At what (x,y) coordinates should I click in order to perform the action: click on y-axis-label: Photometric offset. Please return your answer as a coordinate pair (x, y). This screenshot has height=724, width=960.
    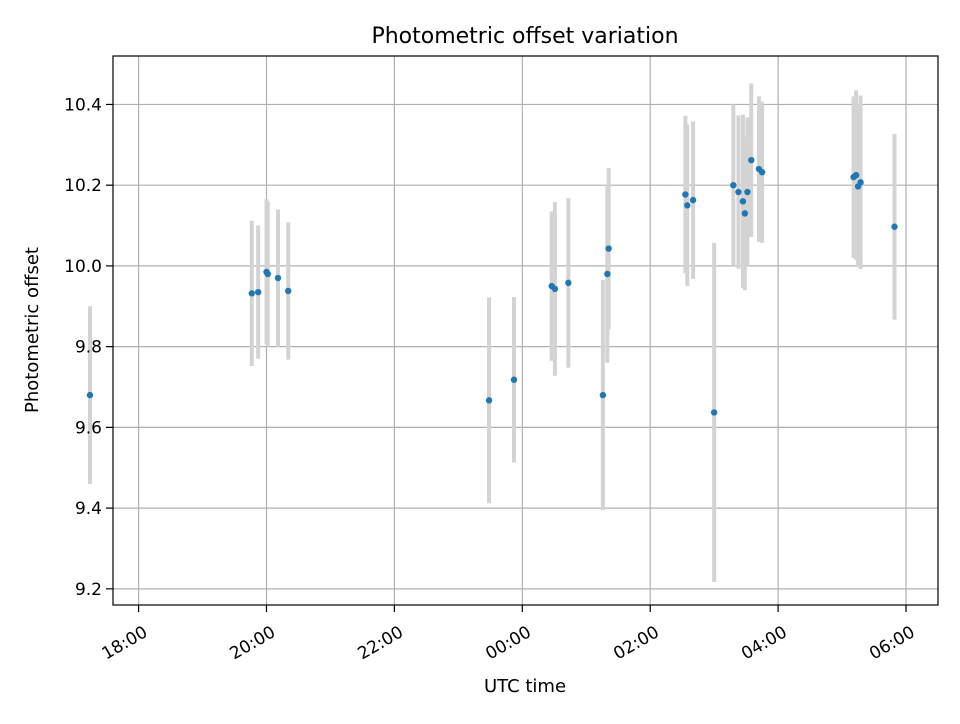
    Looking at the image, I should click on (32, 330).